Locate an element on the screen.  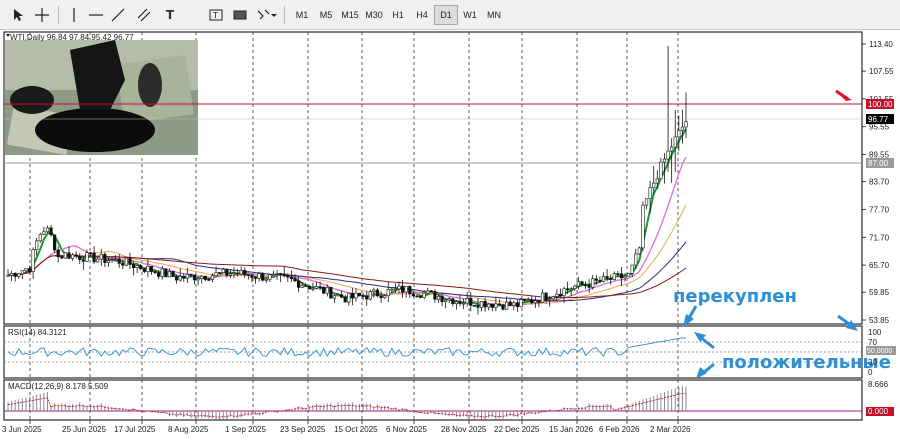
horizontal-line-icon is located at coordinates (96, 15).